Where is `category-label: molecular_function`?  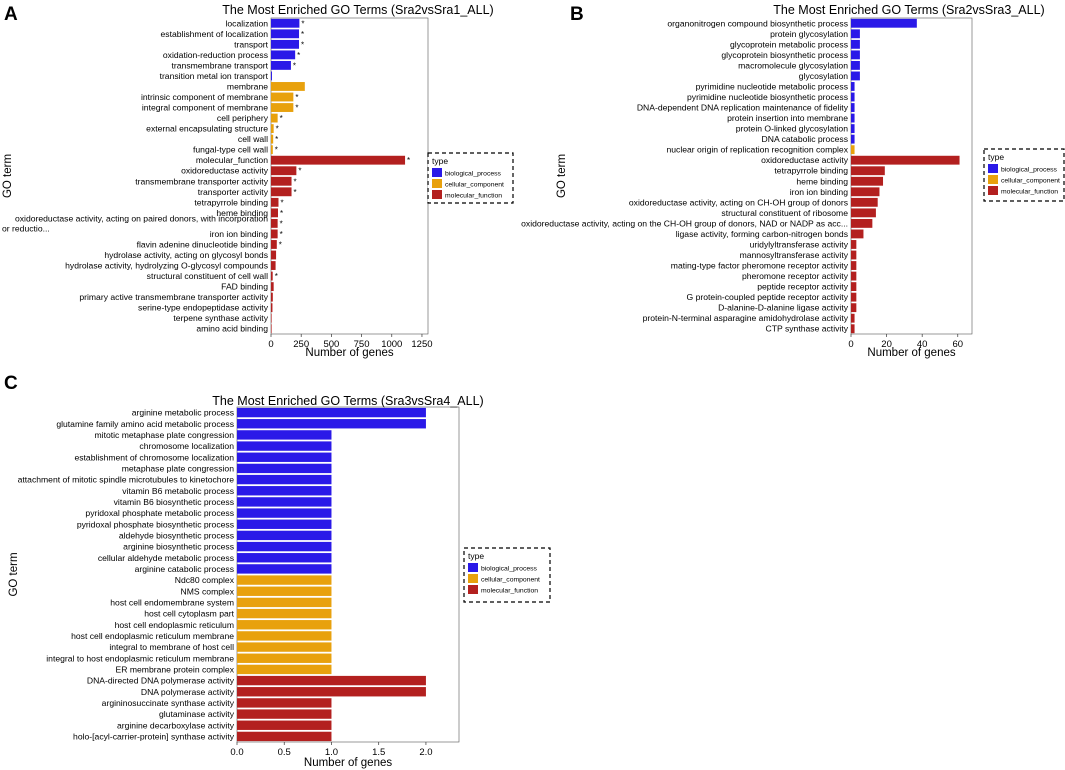
category-label: molecular_function is located at coordinates (232, 160).